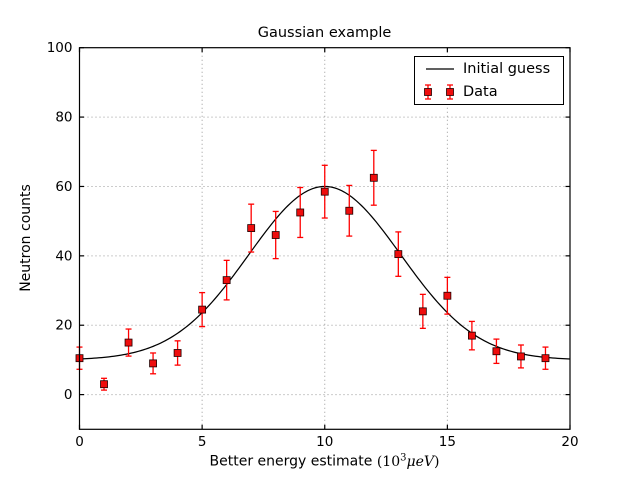 This screenshot has width=640, height=480. Describe the element at coordinates (437, 461) in the screenshot. I see `math-close-paren: )` at that location.